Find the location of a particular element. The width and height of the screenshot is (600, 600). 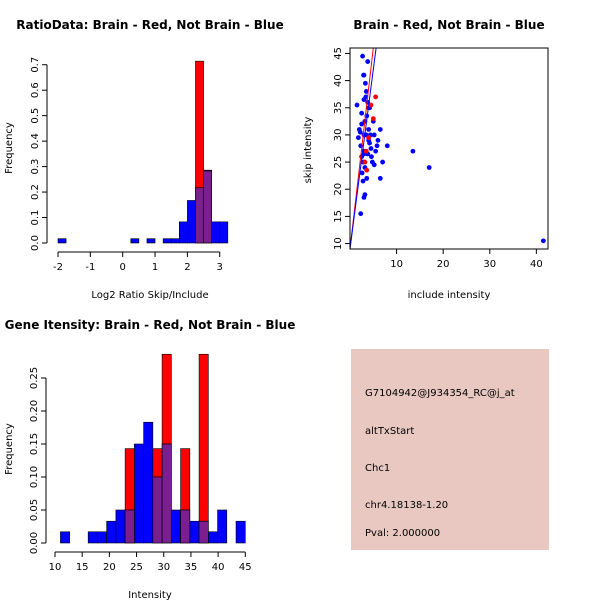

intensity-y-tick-label: 0.00 is located at coordinates (34, 543).